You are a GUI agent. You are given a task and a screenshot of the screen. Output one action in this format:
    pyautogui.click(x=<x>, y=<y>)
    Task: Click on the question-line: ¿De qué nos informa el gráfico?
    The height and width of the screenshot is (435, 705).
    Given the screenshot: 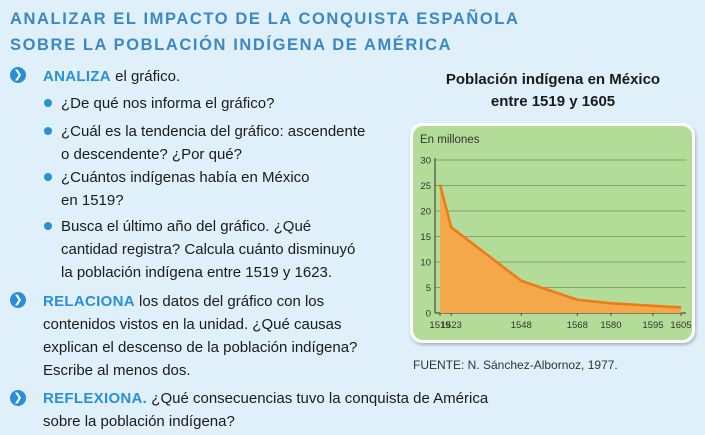 What is the action you would take?
    pyautogui.click(x=168, y=103)
    